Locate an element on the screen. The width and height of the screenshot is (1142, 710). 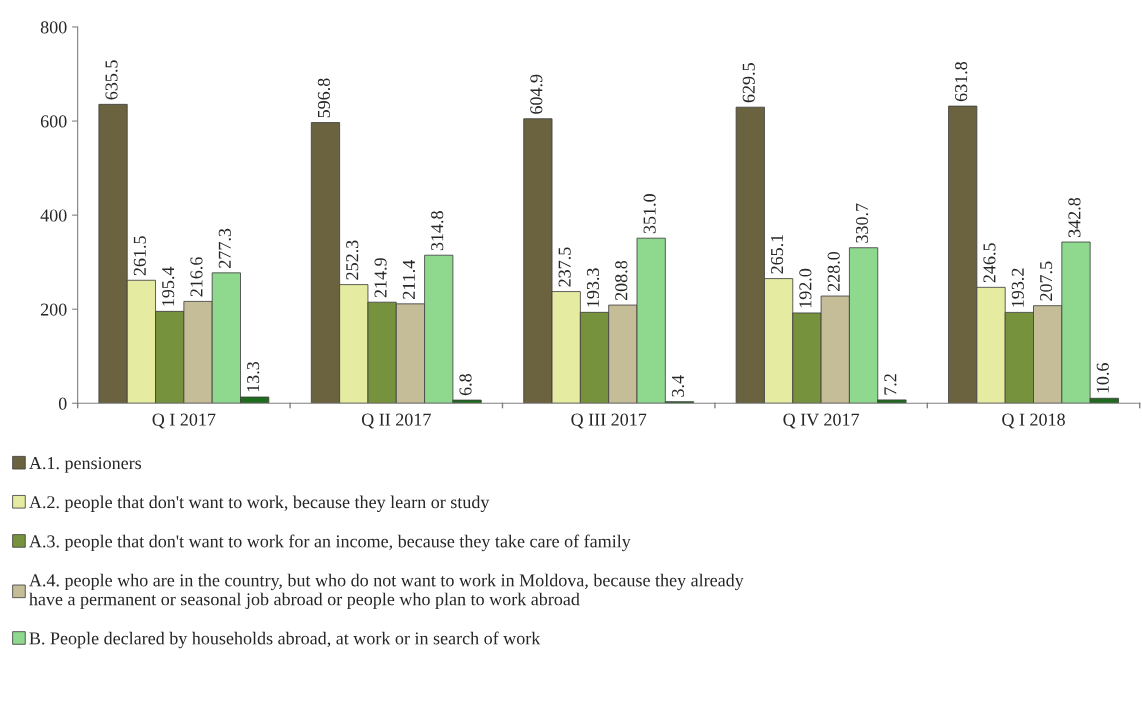
data-label: 6.8 is located at coordinates (465, 385).